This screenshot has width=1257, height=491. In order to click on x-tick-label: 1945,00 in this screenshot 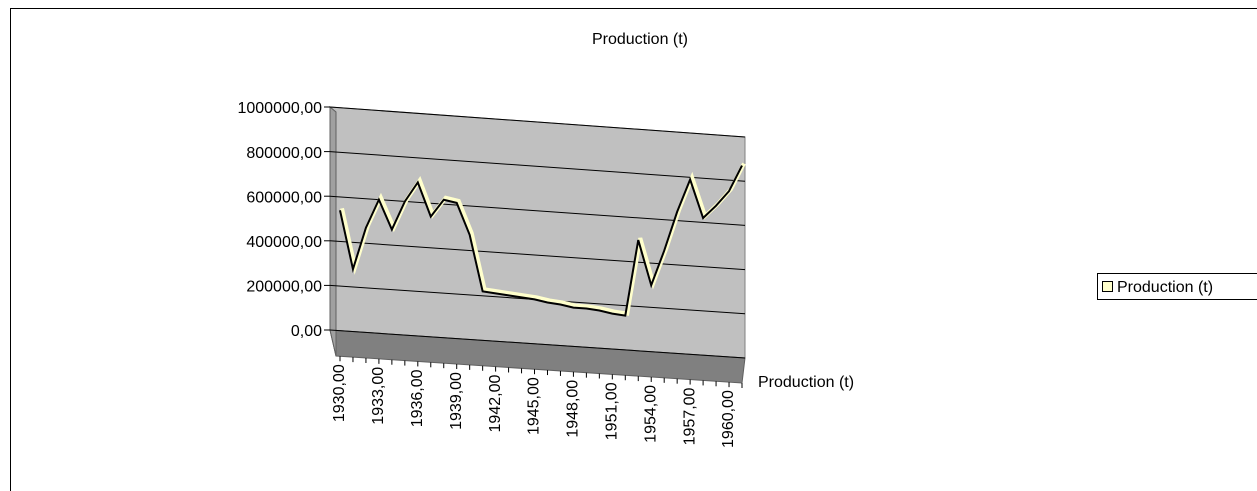, I will do `click(534, 406)`.